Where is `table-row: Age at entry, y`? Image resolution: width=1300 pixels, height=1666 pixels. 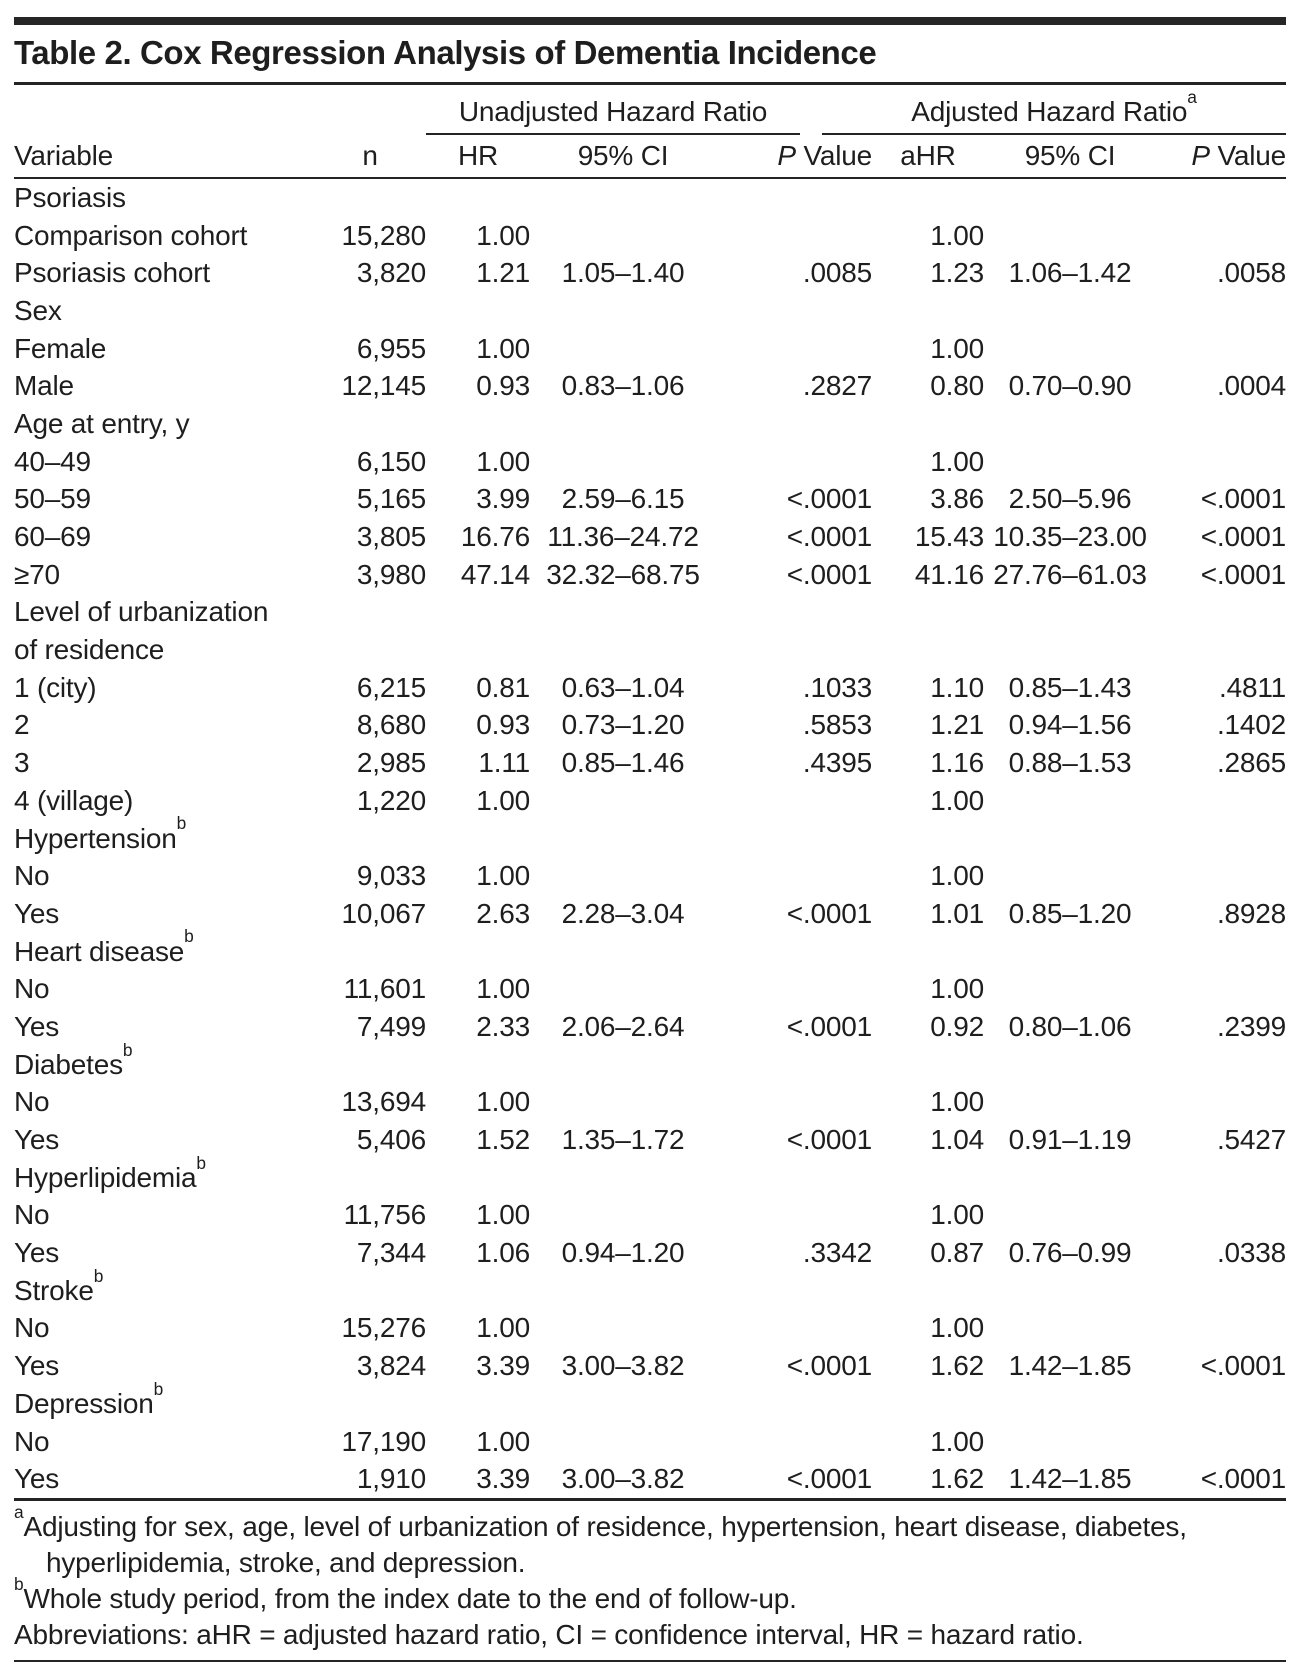
table-row: Age at entry, y is located at coordinates (650, 424).